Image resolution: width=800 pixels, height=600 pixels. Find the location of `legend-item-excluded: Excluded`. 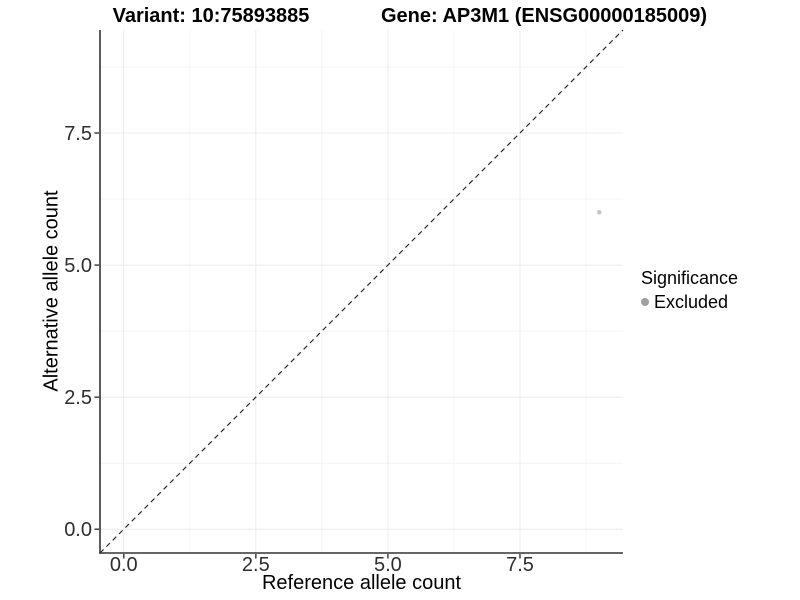

legend-item-excluded: Excluded is located at coordinates (718, 302).